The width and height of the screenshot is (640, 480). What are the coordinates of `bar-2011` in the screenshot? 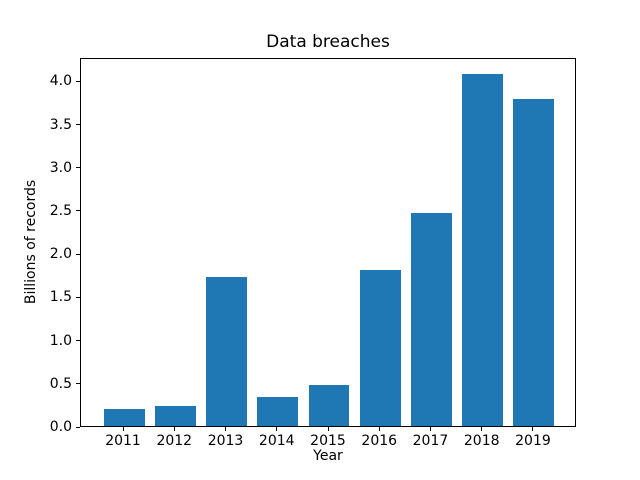 It's located at (124, 417).